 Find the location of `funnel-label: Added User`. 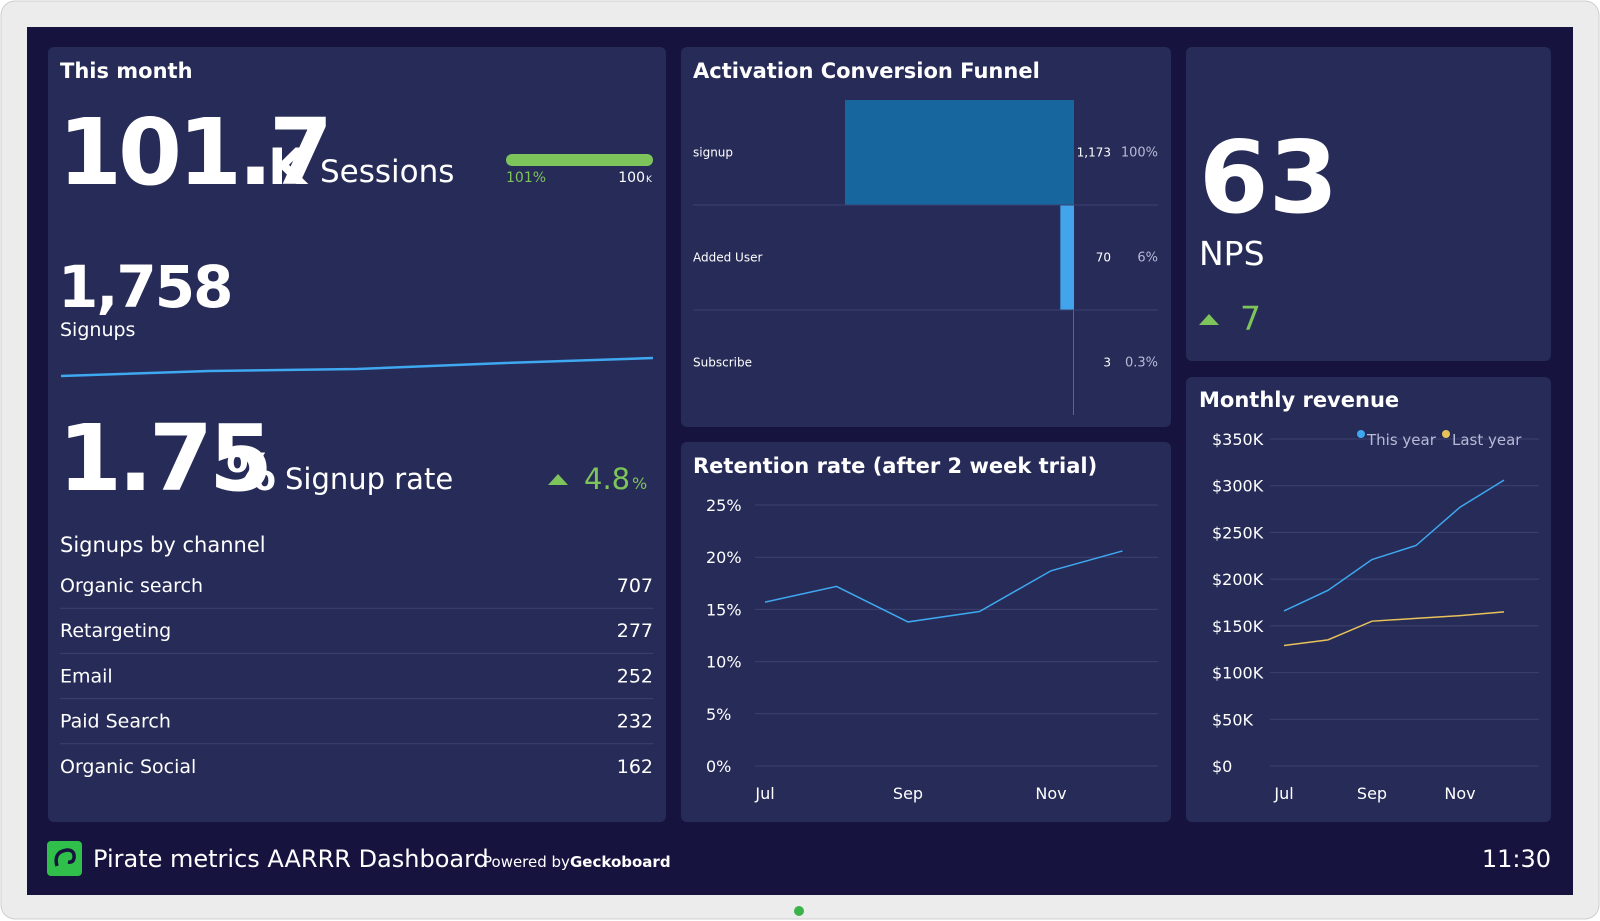

funnel-label: Added User is located at coordinates (727, 258).